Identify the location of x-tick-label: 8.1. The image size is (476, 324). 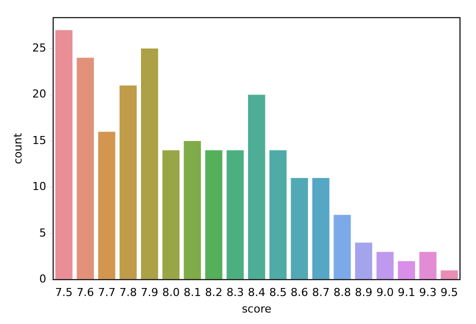
(193, 293).